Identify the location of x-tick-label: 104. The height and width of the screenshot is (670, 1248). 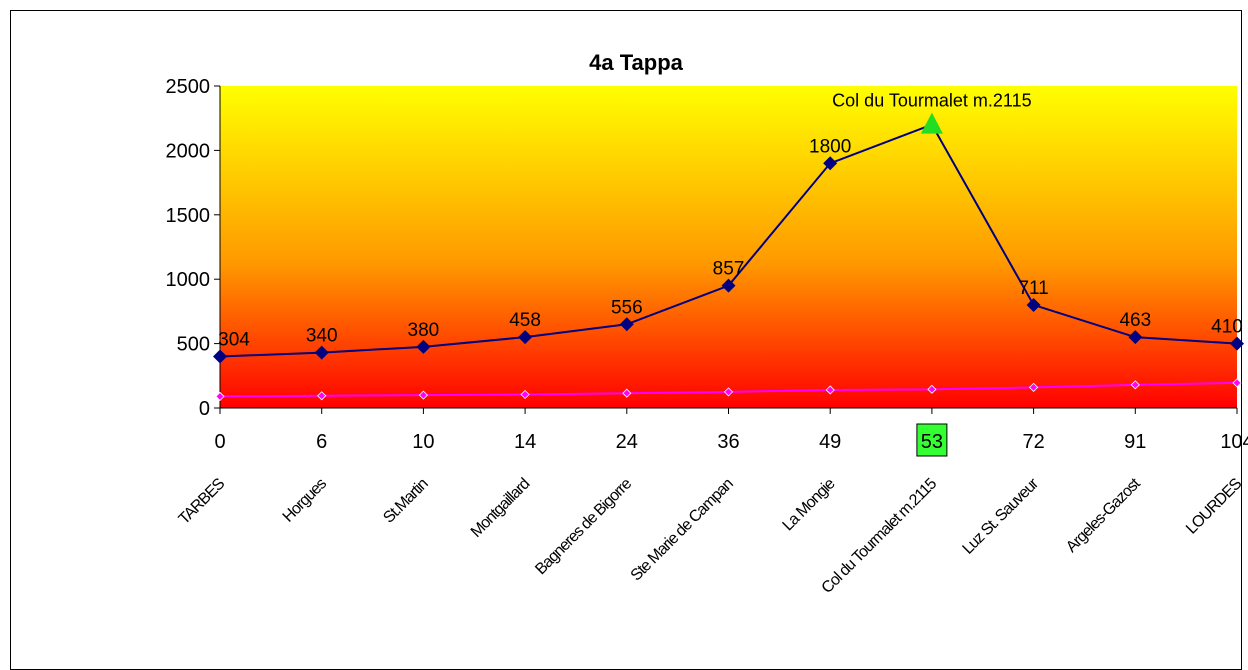
(1234, 442).